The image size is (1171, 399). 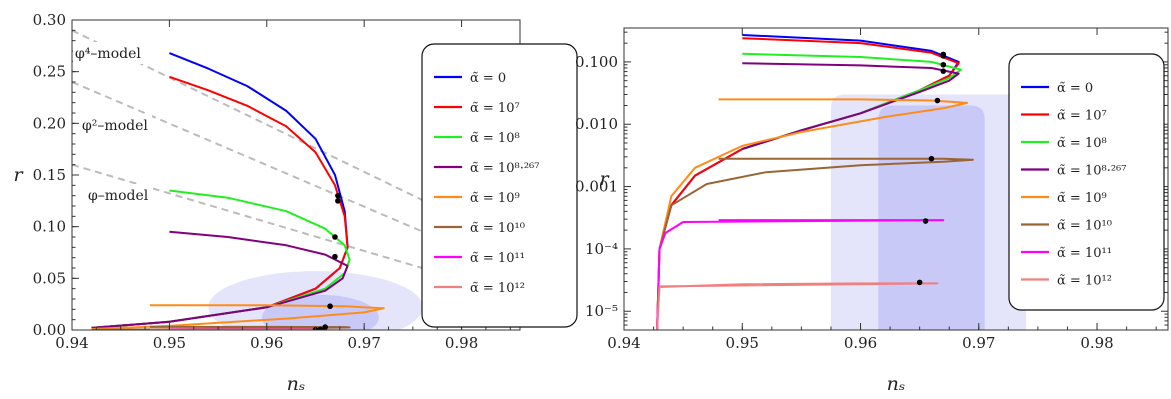 What do you see at coordinates (49, 227) in the screenshot?
I see `y-tick-label: 0.10` at bounding box center [49, 227].